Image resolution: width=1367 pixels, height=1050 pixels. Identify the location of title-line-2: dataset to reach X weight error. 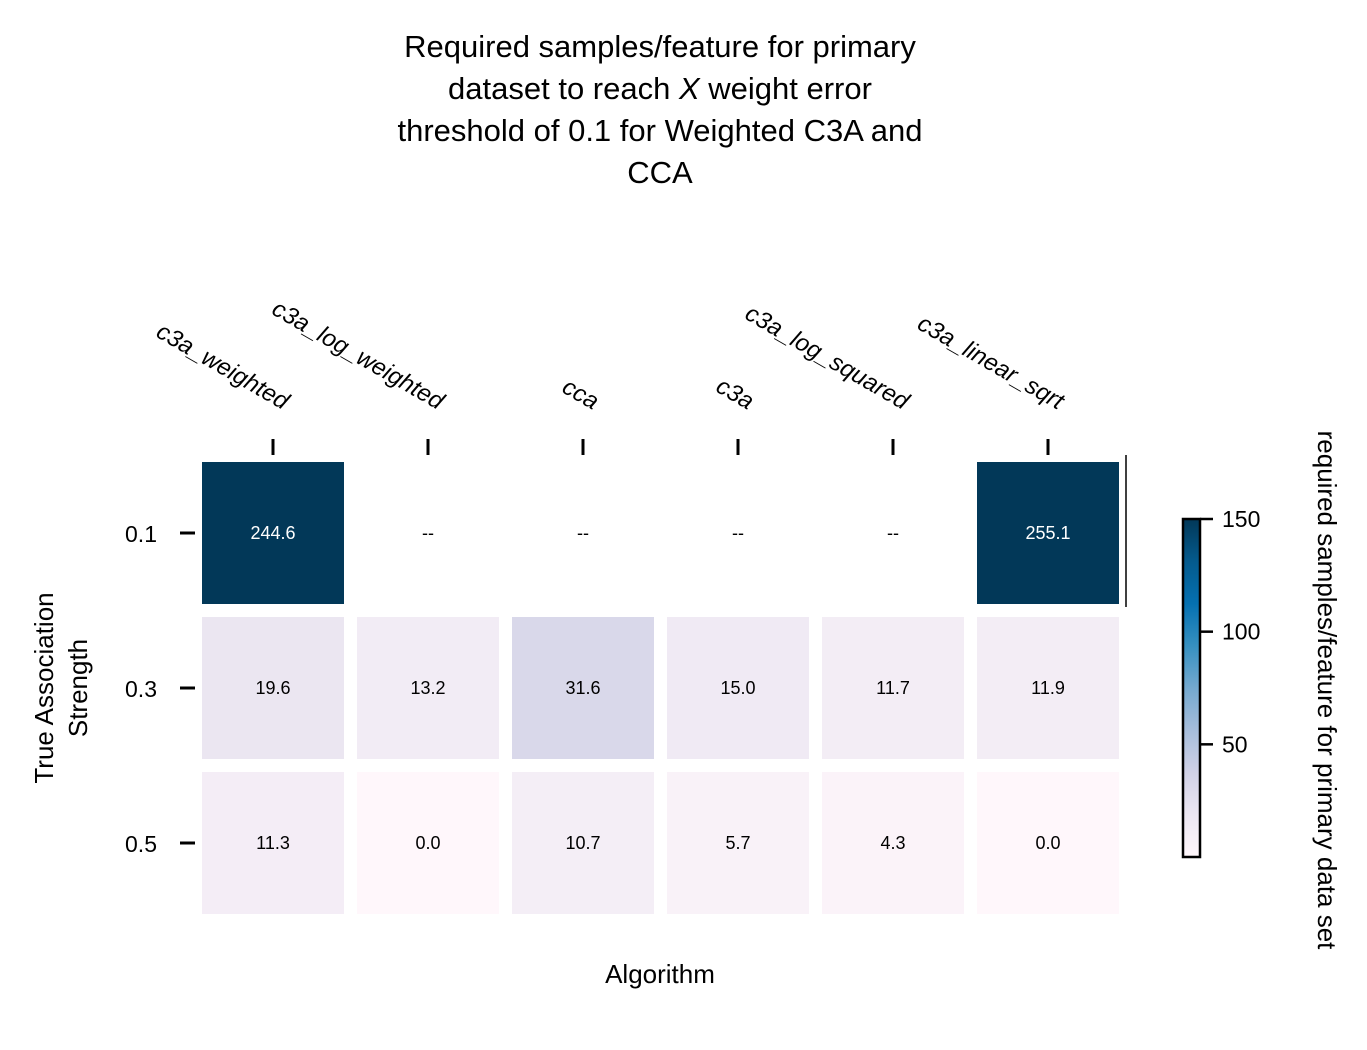
(660, 88).